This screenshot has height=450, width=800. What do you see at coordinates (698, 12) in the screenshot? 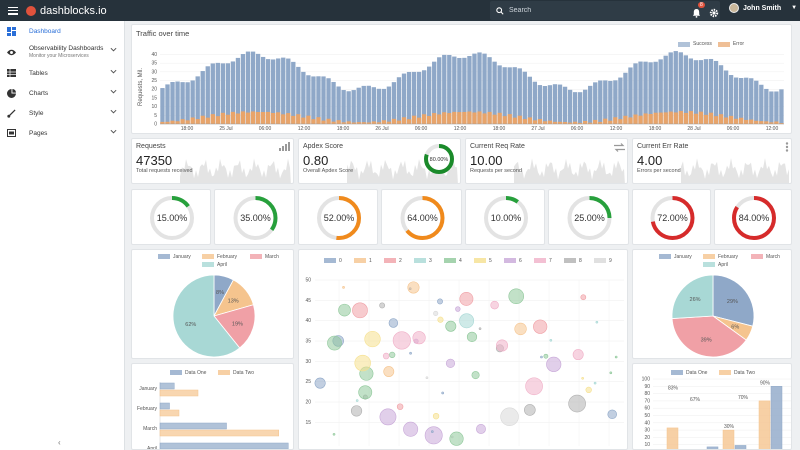
I see `notifications-button: 8` at bounding box center [698, 12].